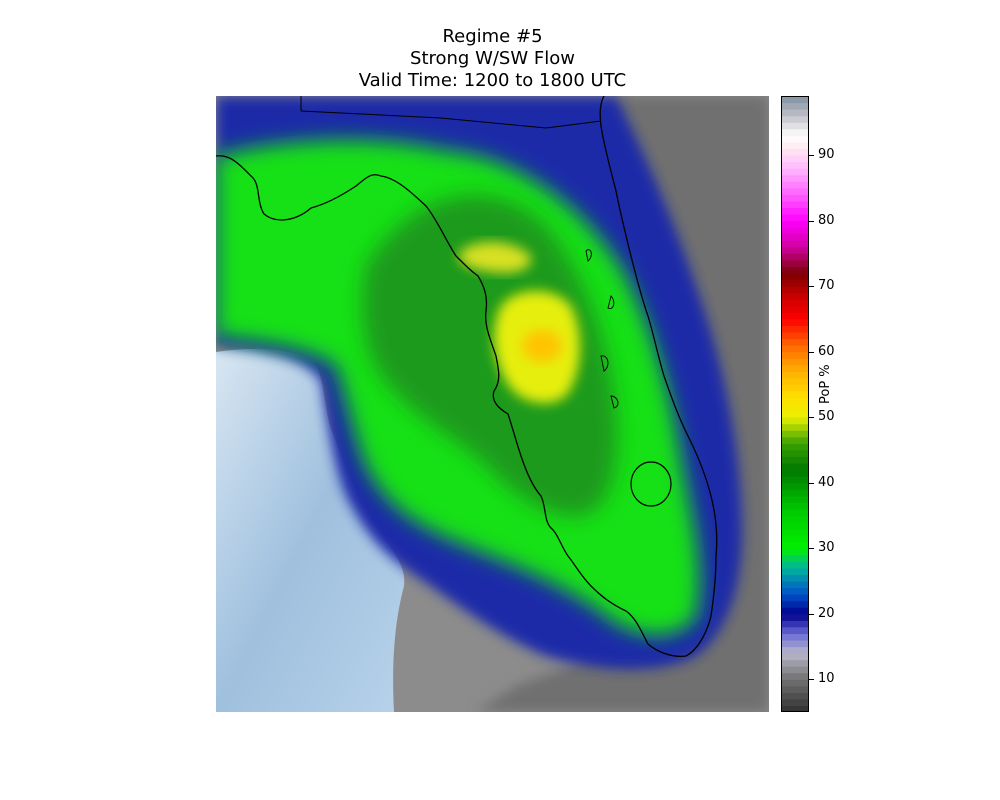  What do you see at coordinates (310, 530) in the screenshot?
I see `gulf-water` at bounding box center [310, 530].